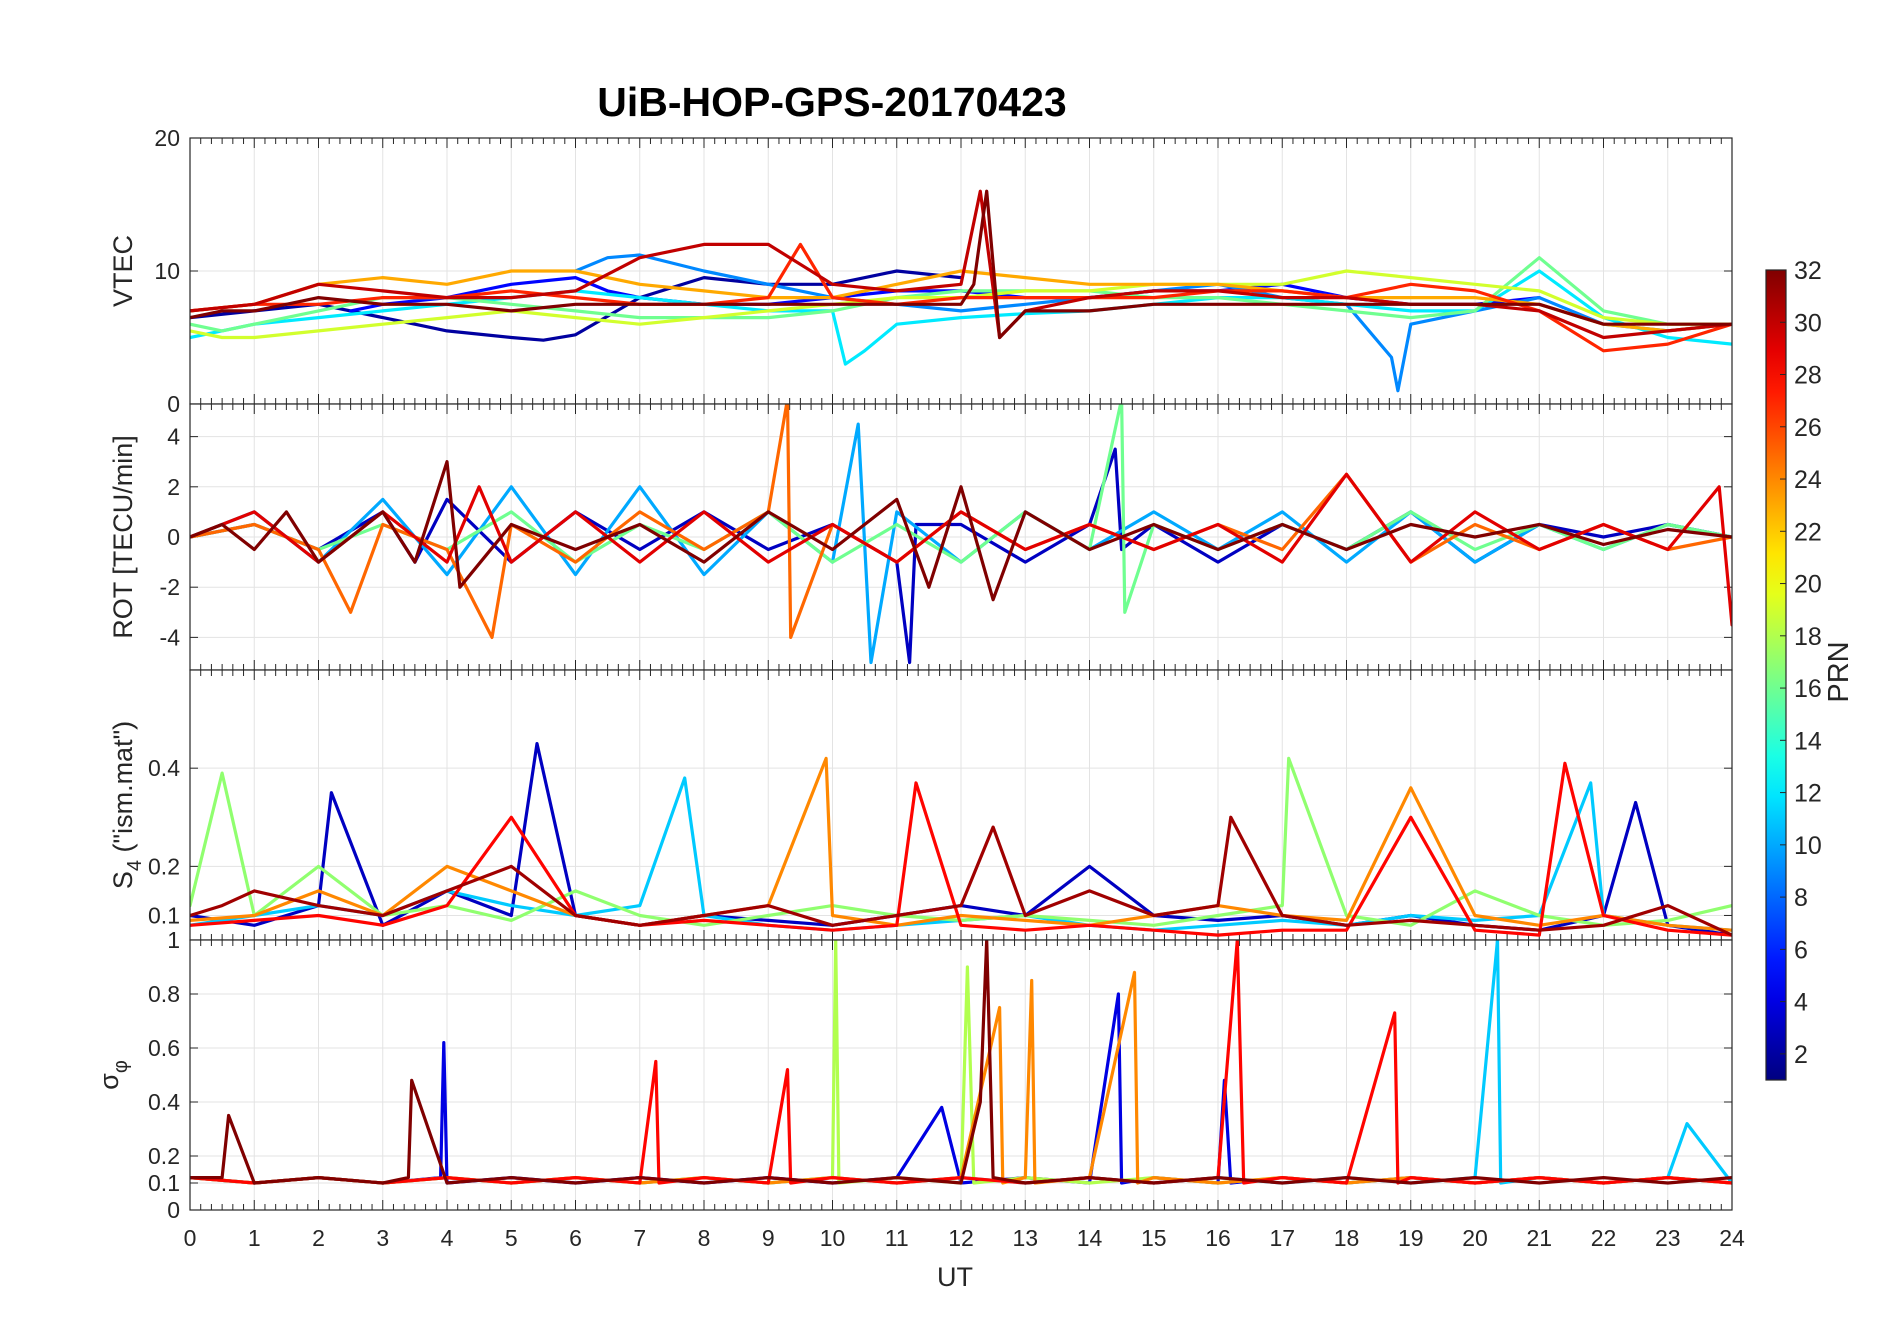 The height and width of the screenshot is (1330, 1902). I want to click on colorbar-frame, so click(1776, 675).